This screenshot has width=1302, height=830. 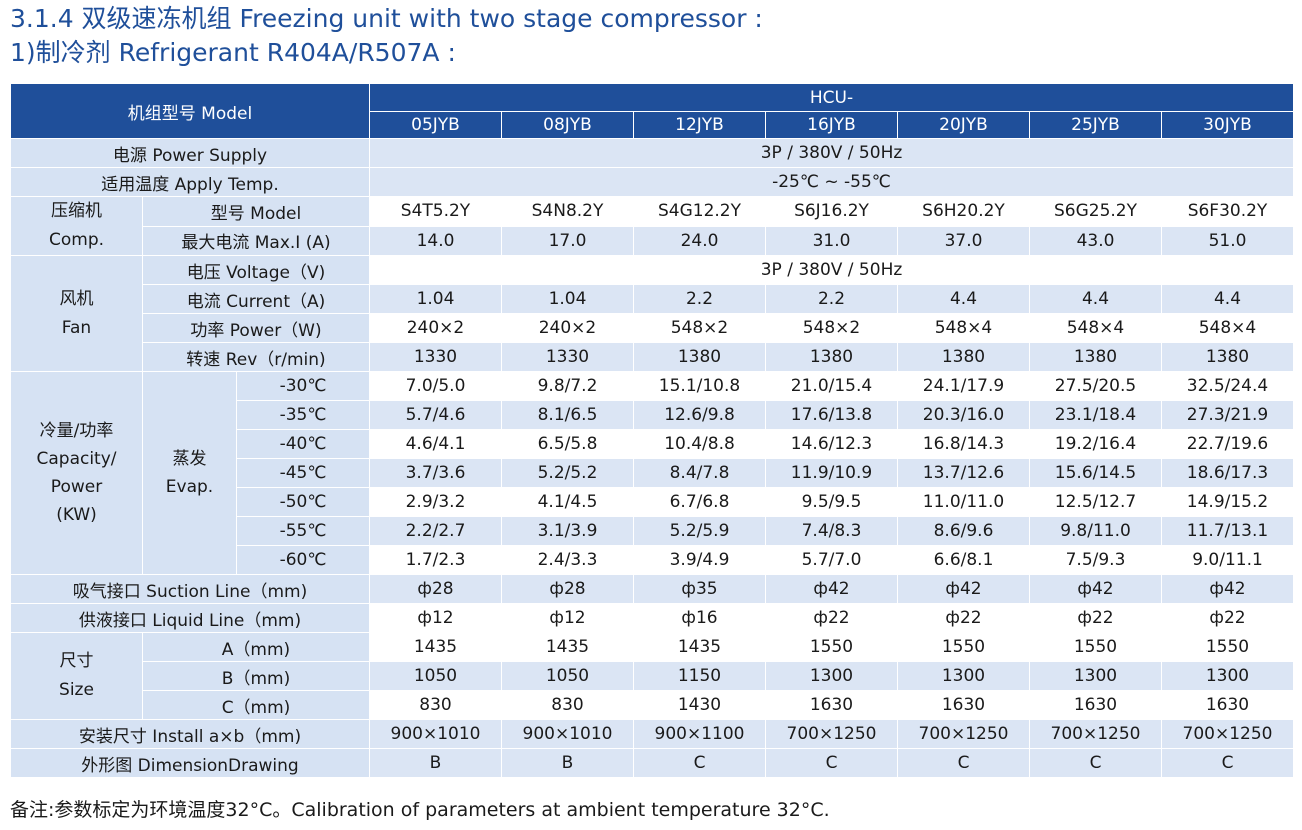 What do you see at coordinates (1227, 560) in the screenshot?
I see `table-cell: 9.0/11.1` at bounding box center [1227, 560].